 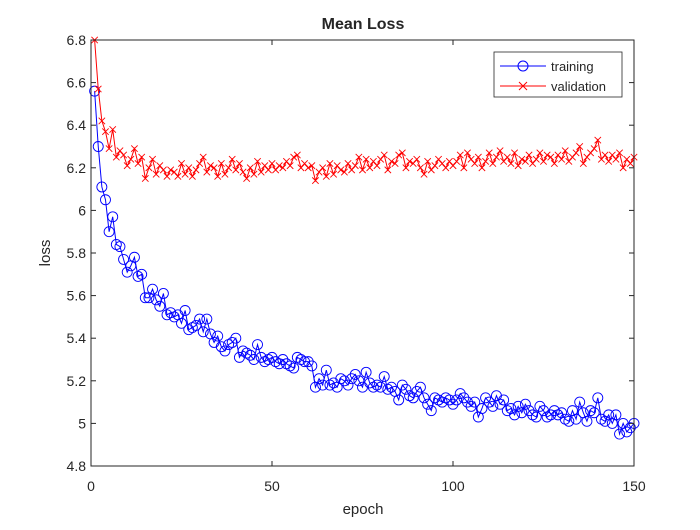 I want to click on y-tick-label: 5.4, so click(x=77, y=338).